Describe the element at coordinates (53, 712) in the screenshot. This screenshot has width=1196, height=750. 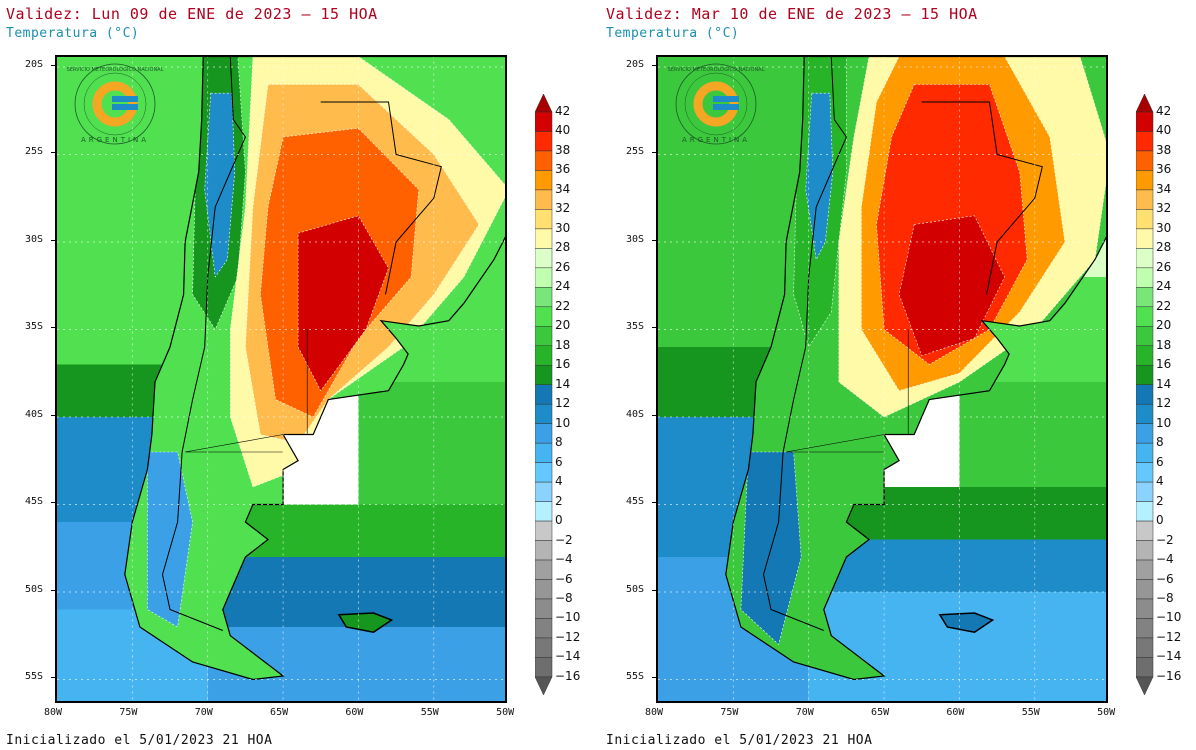
I see `lon-tick-label: 80W` at that location.